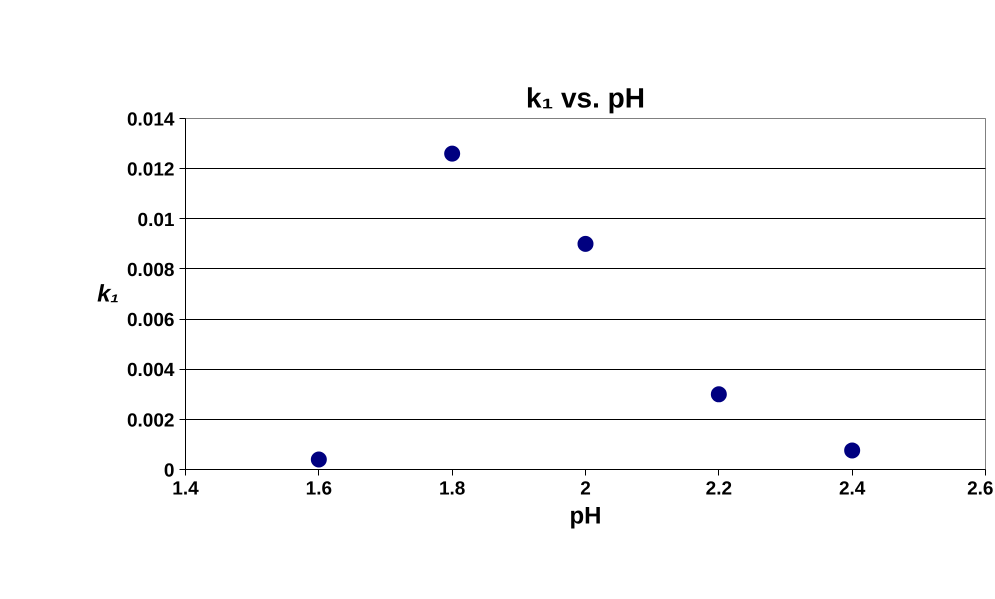 This screenshot has height=599, width=995. What do you see at coordinates (150, 421) in the screenshot?
I see `y-tick-label: 0.002` at bounding box center [150, 421].